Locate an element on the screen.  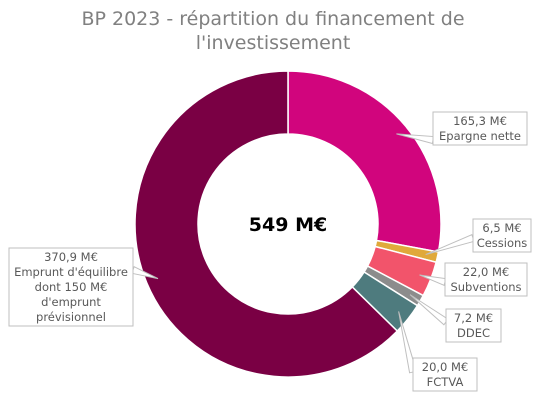
data-label-5-line-3: d'emprunt is located at coordinates (71, 302).